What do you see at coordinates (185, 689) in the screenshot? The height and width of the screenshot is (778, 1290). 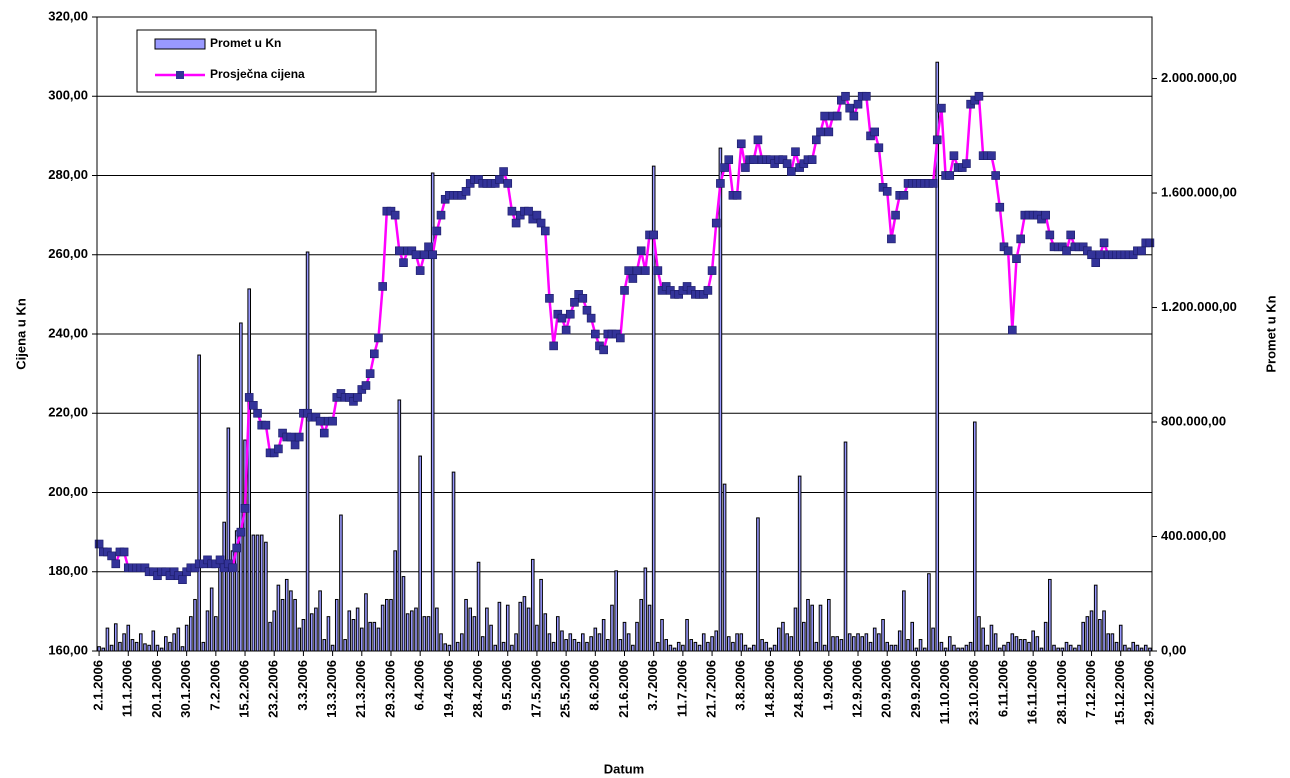 I see `x-tick-label: 30.1.2006` at bounding box center [185, 689].